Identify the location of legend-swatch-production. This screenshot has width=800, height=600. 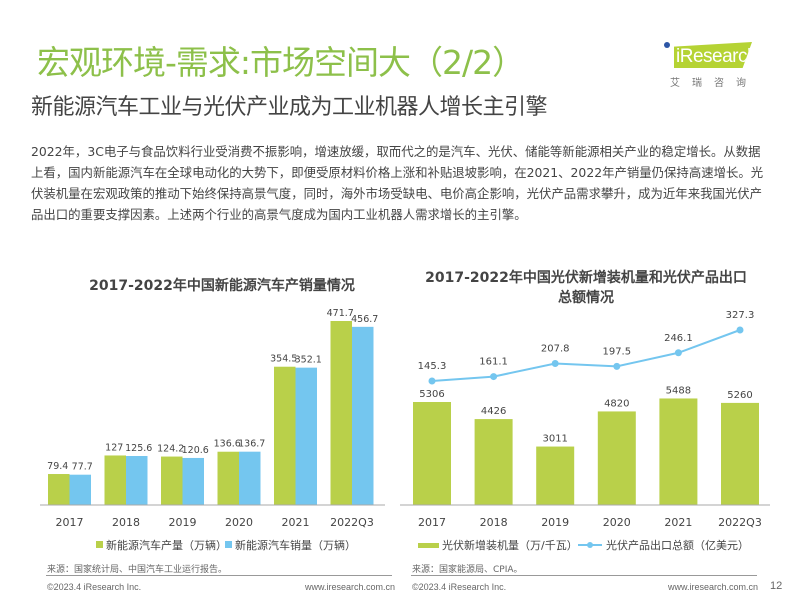
(99, 544).